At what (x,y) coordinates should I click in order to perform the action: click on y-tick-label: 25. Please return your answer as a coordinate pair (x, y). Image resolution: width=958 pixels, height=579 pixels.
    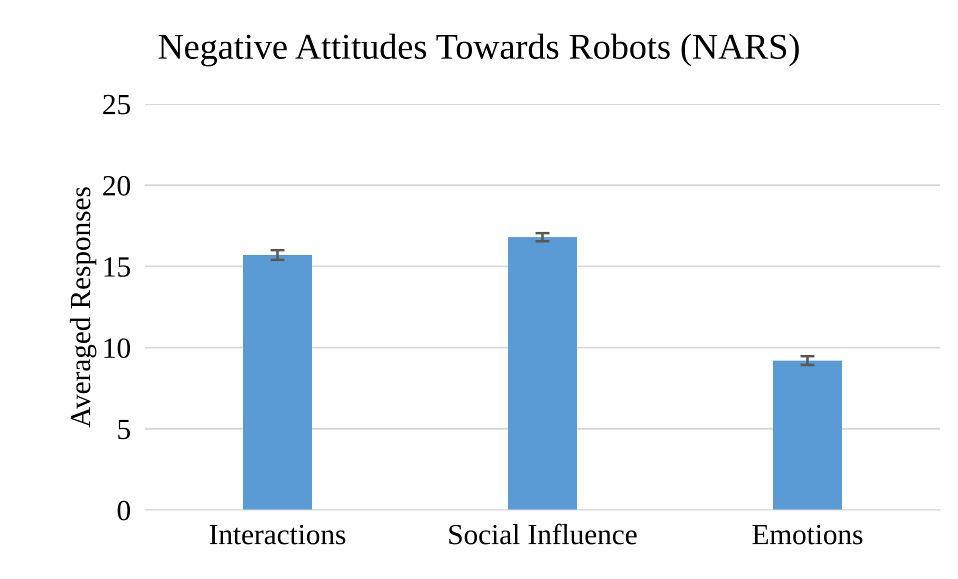
    Looking at the image, I should click on (116, 104).